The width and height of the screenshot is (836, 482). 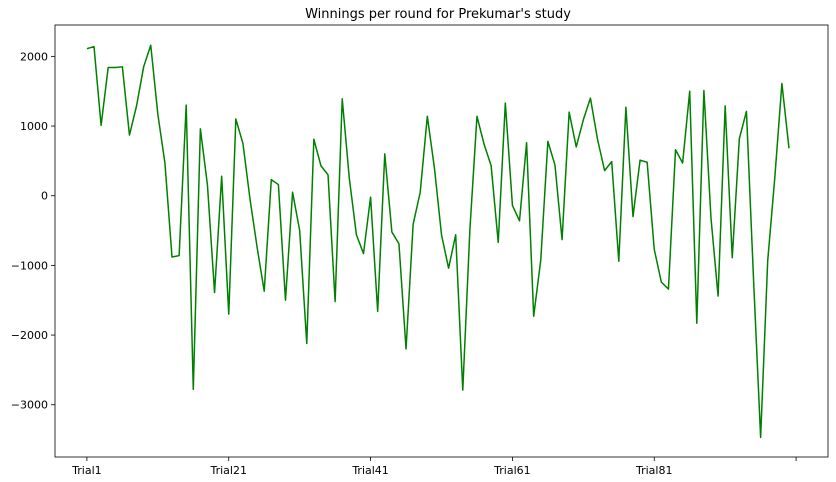 What do you see at coordinates (434, 467) in the screenshot?
I see `x-axis: Trial1 Trial21 Trial41 Trial61 Trial81` at bounding box center [434, 467].